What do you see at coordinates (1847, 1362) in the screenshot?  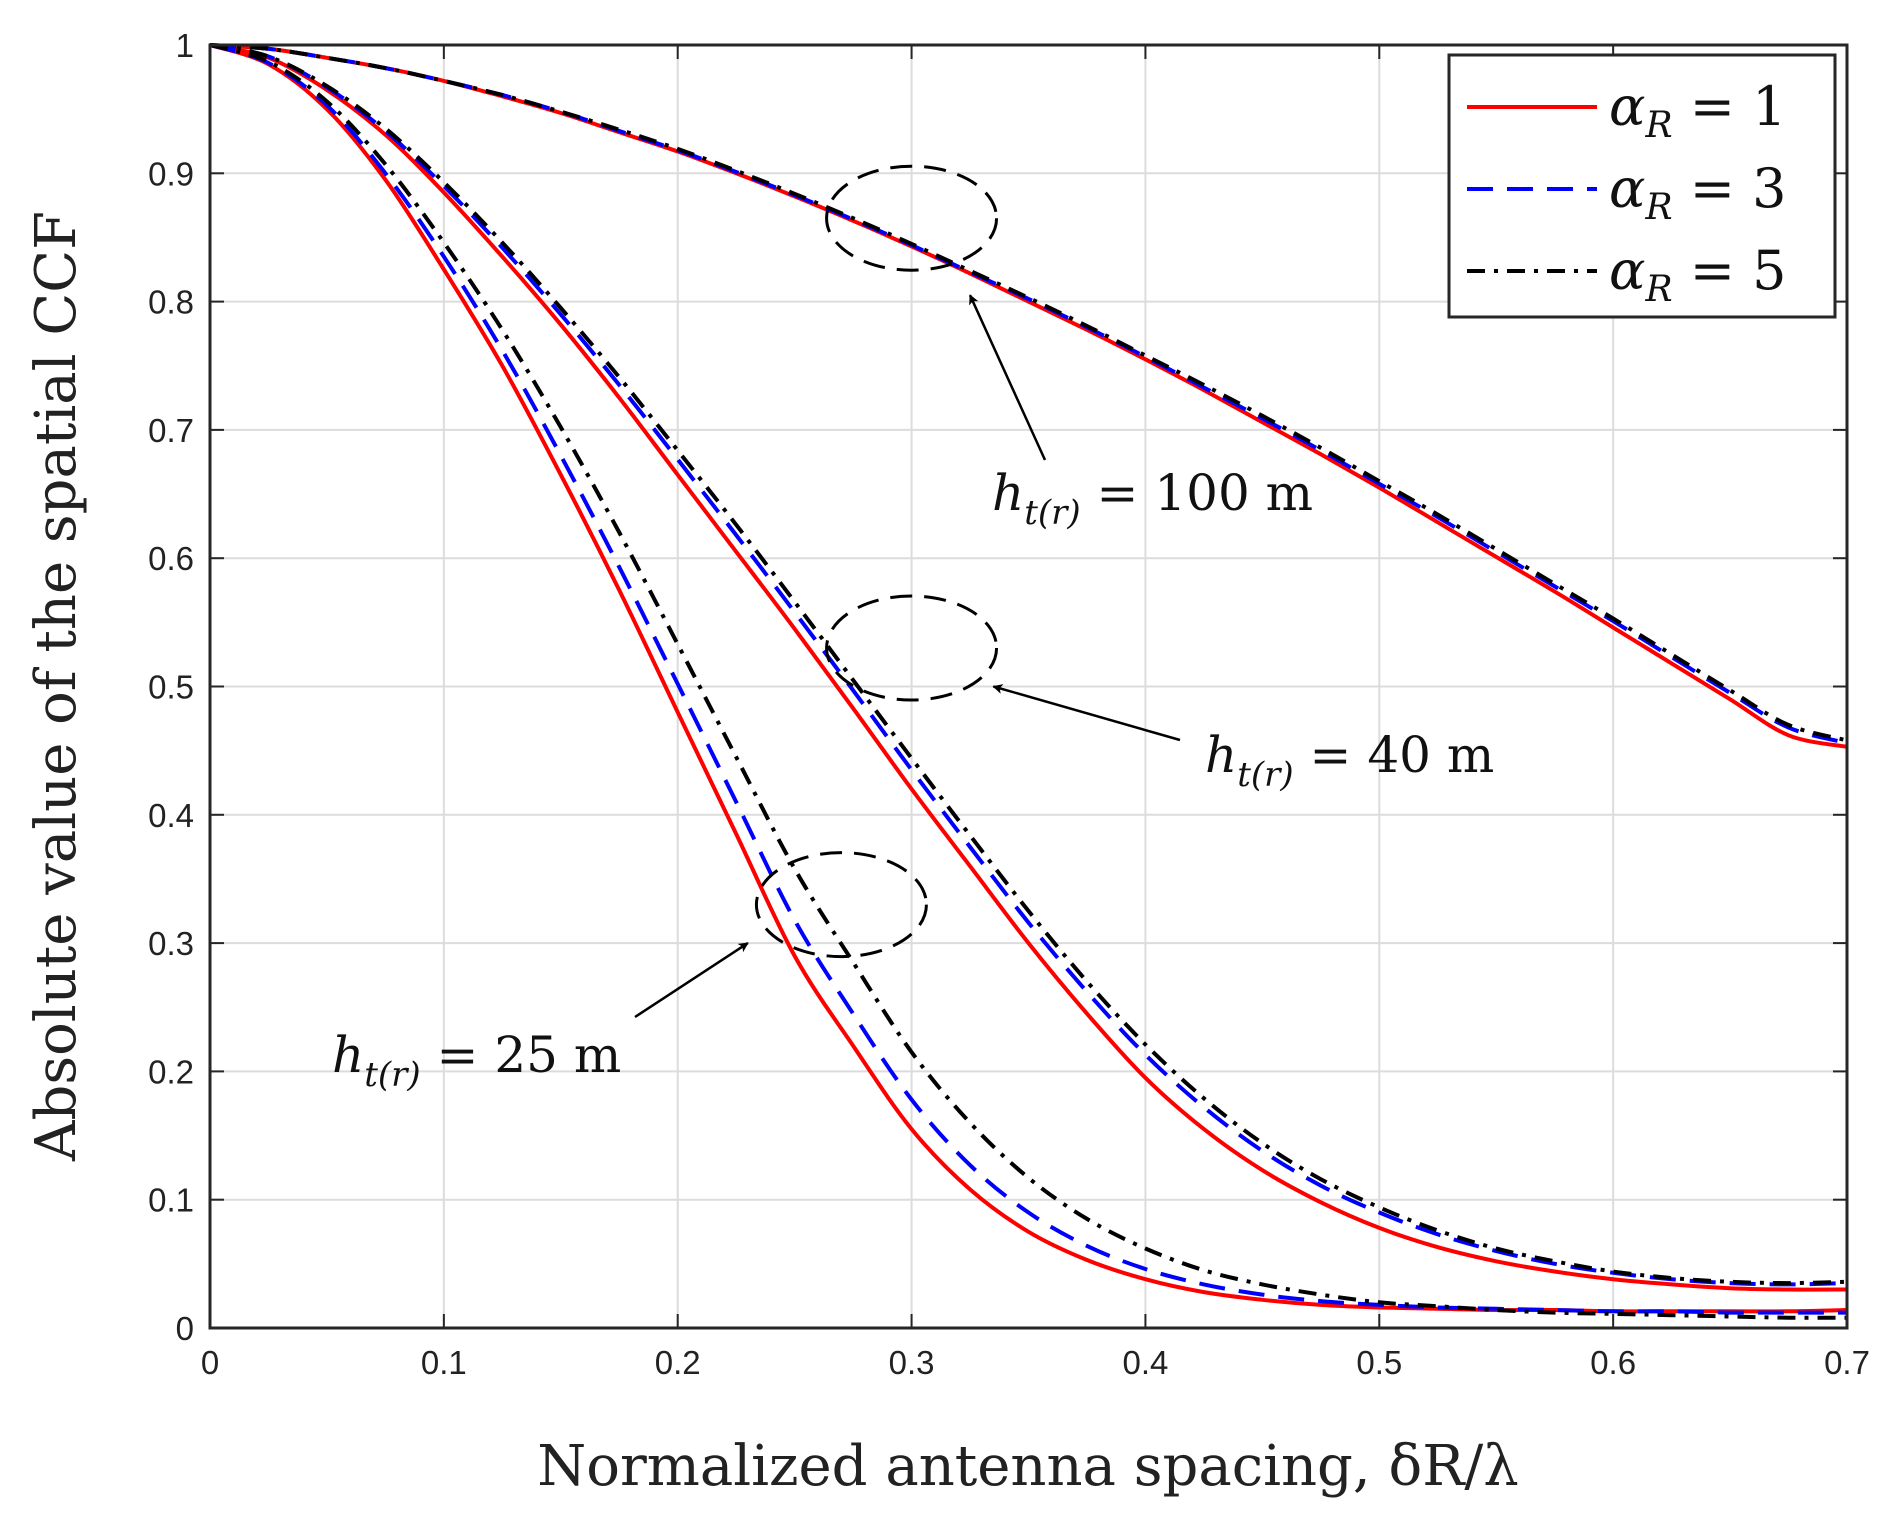 I see `x-tick-label: 0.7` at bounding box center [1847, 1362].